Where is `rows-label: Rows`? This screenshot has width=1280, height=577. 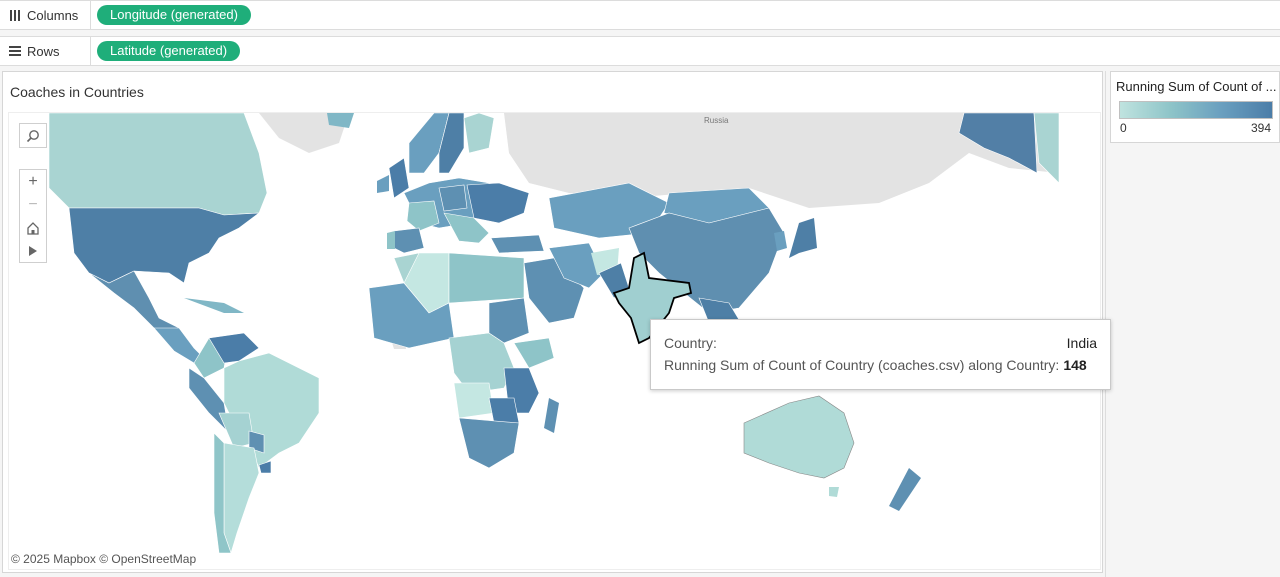
rows-label: Rows is located at coordinates (45, 51).